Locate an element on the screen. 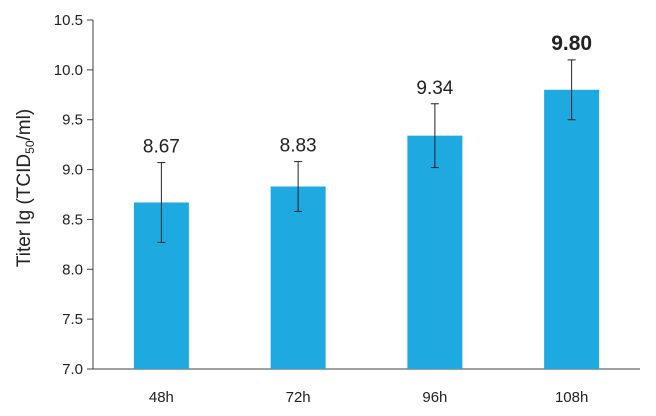 Image resolution: width=656 pixels, height=416 pixels. data-label: 8.83 is located at coordinates (298, 146).